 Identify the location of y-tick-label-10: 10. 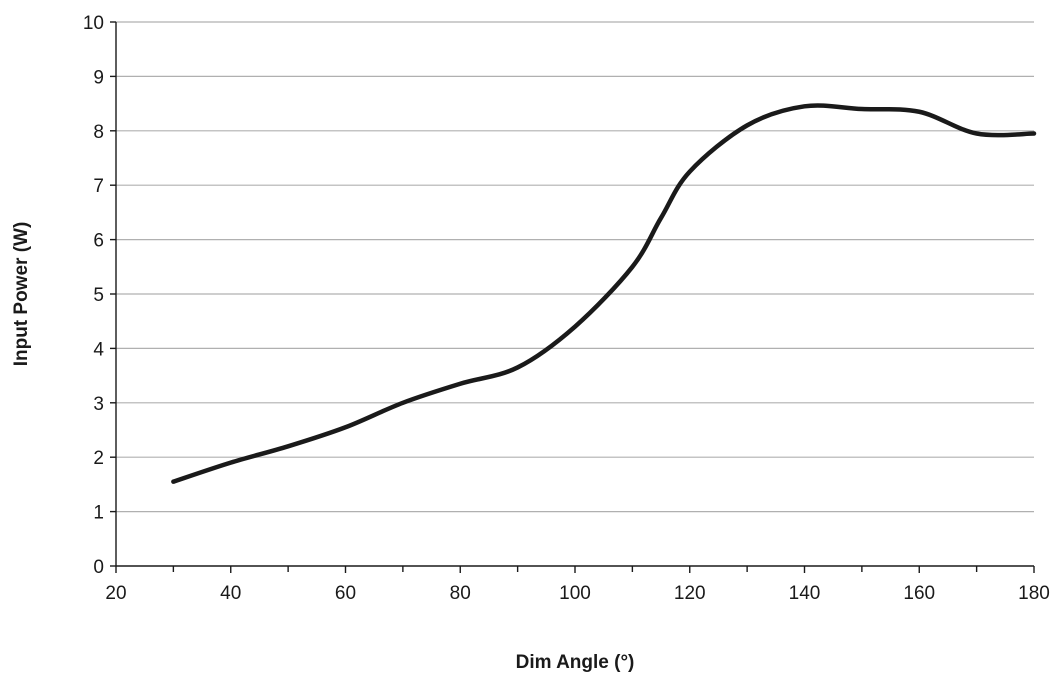
(93, 23).